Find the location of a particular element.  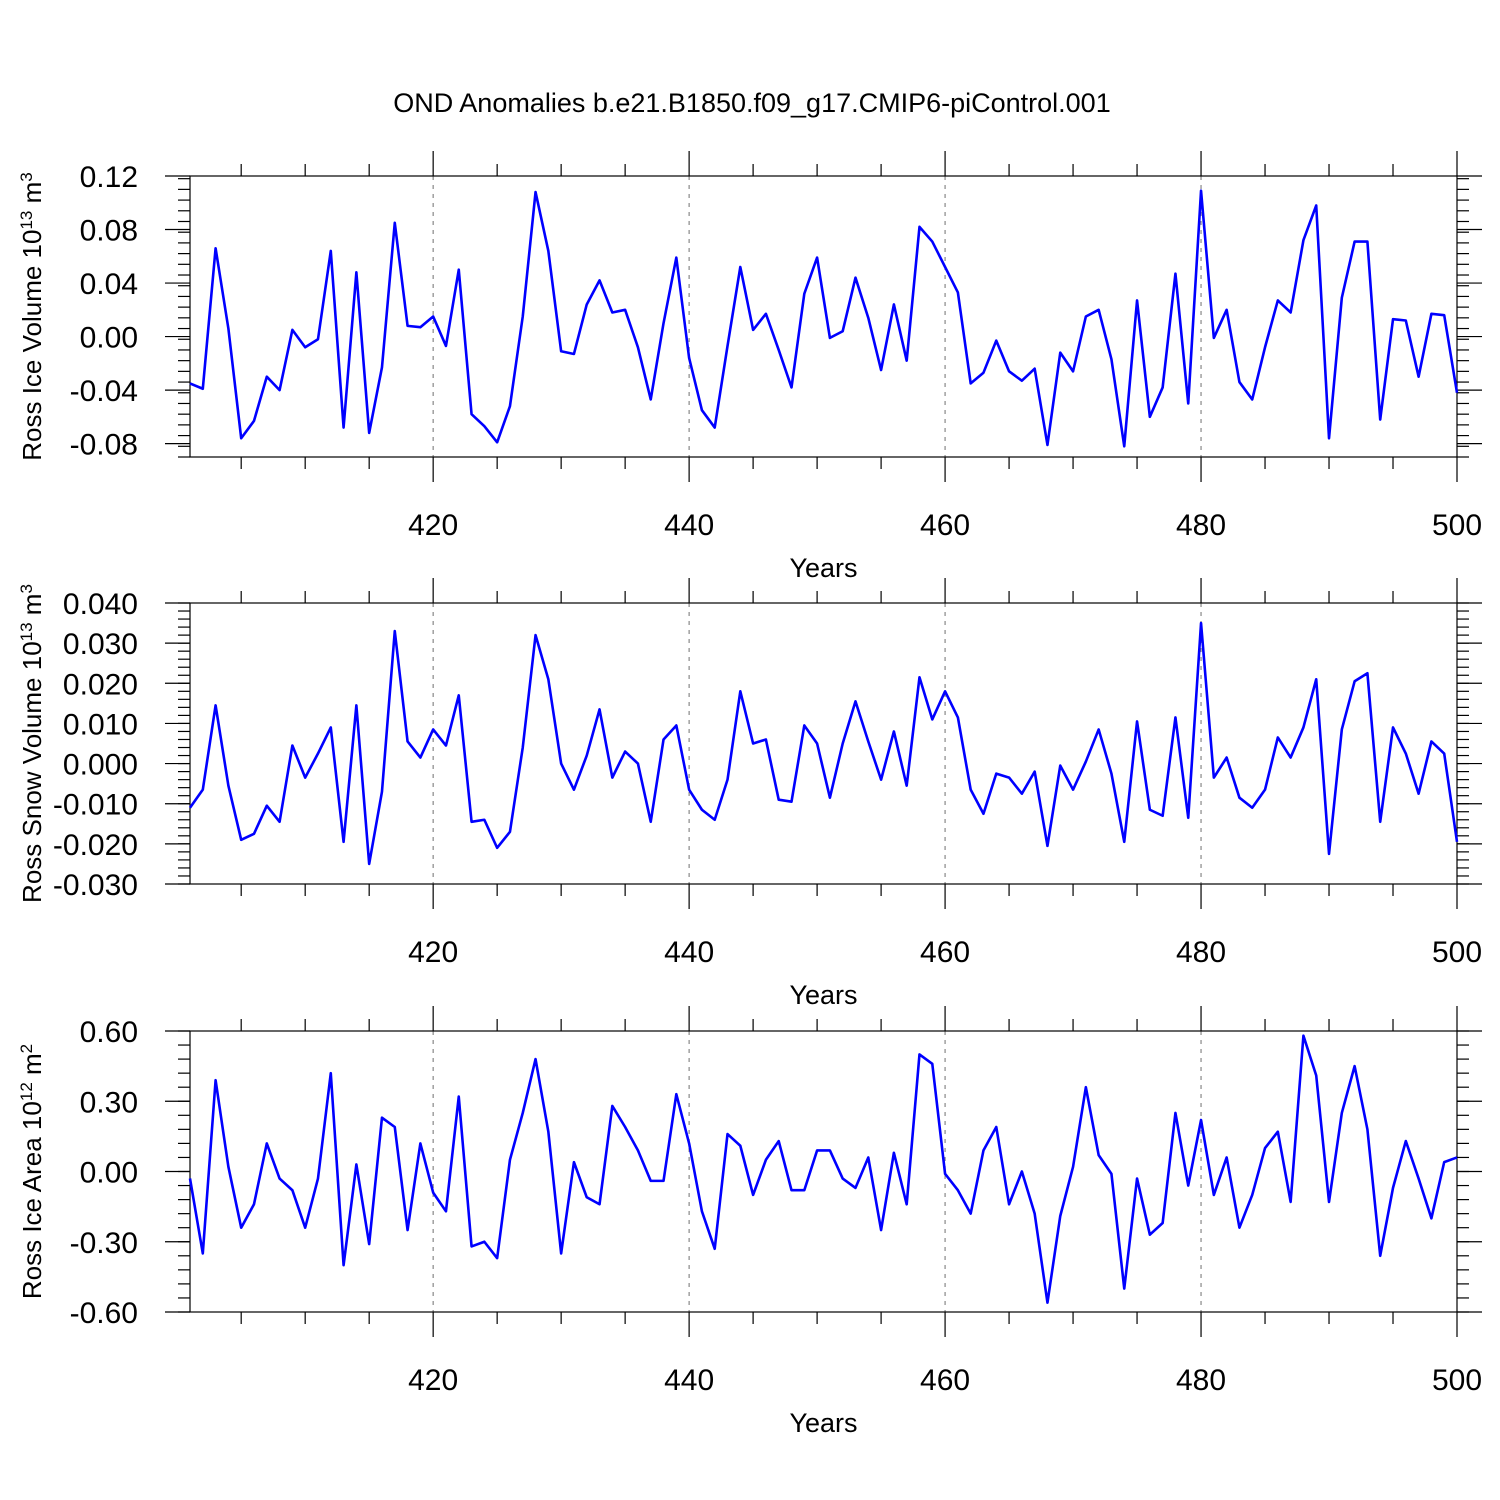

y-tick-label: 0.08 is located at coordinates (109, 231).